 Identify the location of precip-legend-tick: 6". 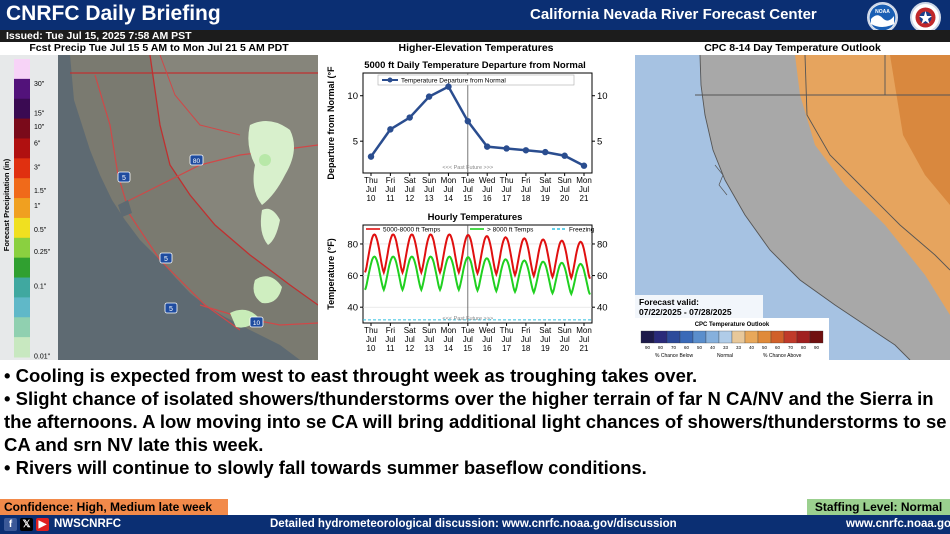
(37, 143).